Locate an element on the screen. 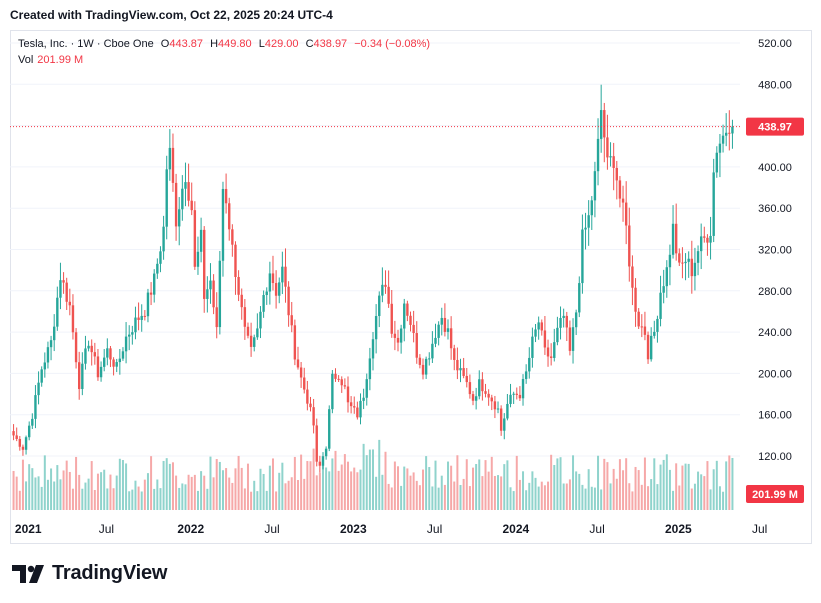 This screenshot has height=603, width=821. y-tick-label: 320.00 is located at coordinates (775, 251).